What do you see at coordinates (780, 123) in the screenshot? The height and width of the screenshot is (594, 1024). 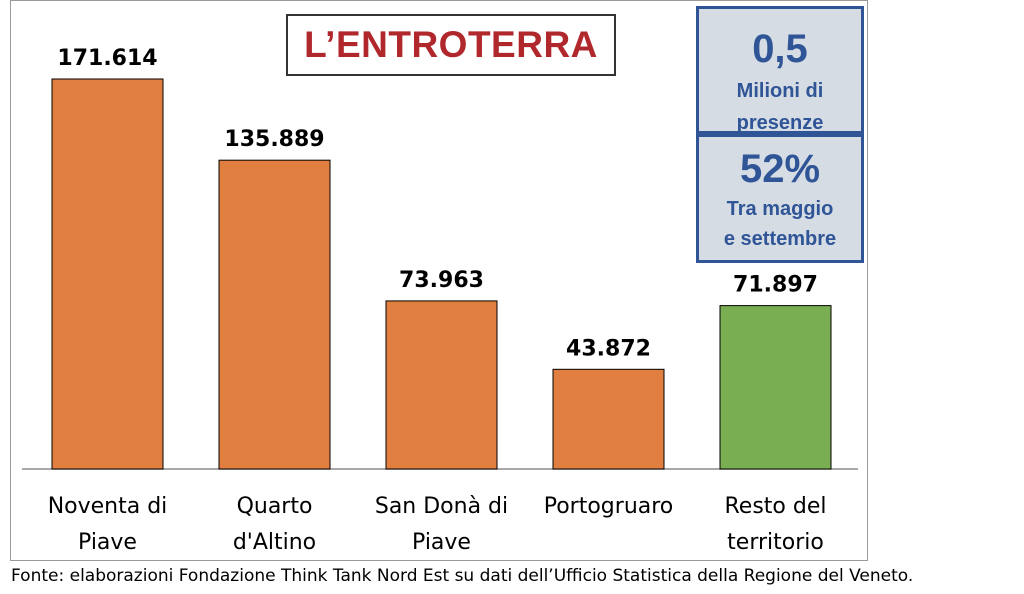 I see `stat-label-line2: presenze` at bounding box center [780, 123].